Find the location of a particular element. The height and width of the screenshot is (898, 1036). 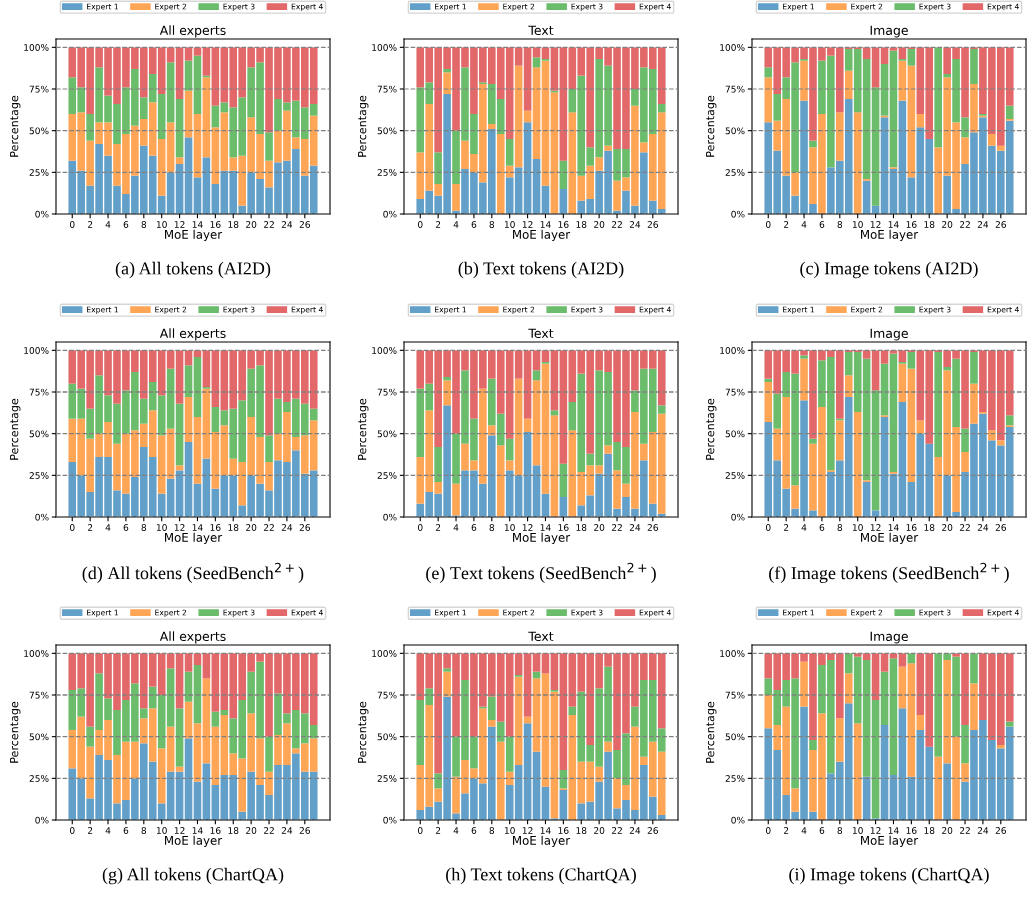

text: (g) All tokens (ChartQA) is located at coordinates (193, 876).